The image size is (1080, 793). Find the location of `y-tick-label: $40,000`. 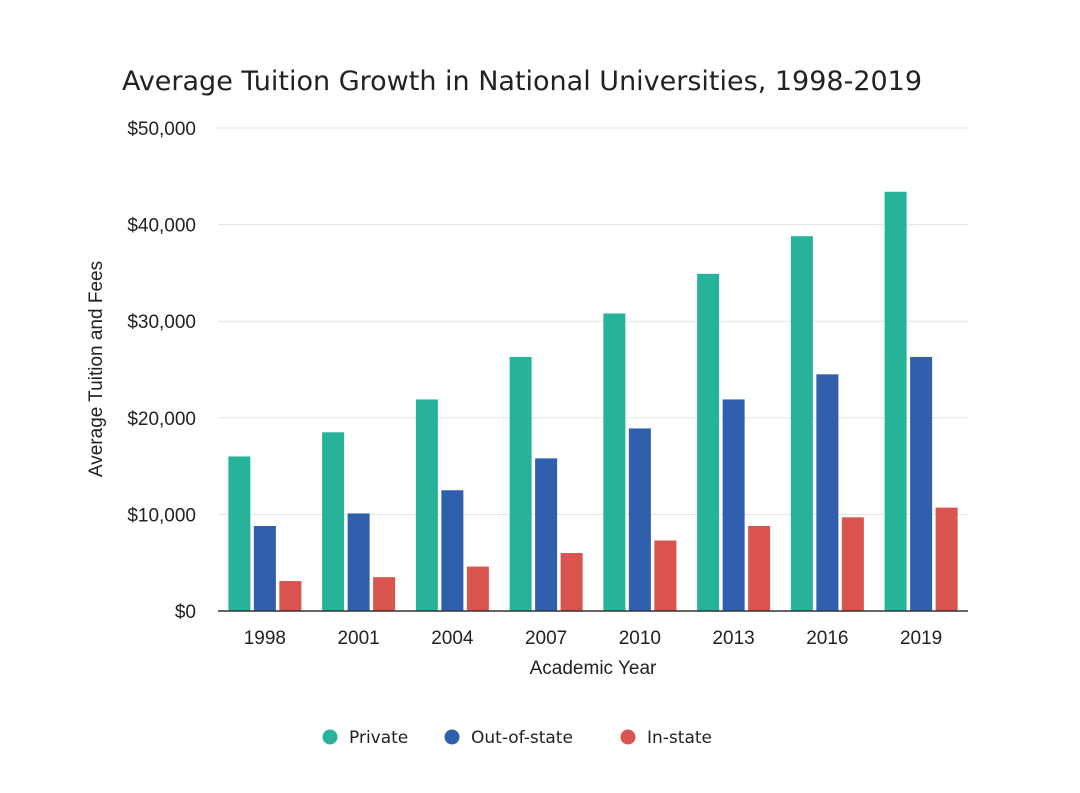

y-tick-label: $40,000 is located at coordinates (161, 226).